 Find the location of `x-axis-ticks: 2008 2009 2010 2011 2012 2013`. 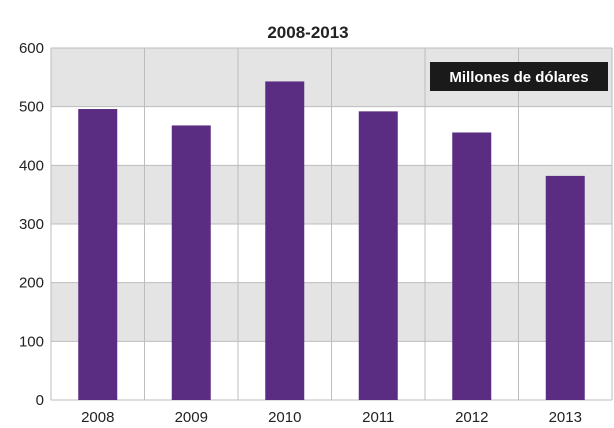

x-axis-ticks: 2008 2009 2010 2011 2012 2013 is located at coordinates (331, 417).